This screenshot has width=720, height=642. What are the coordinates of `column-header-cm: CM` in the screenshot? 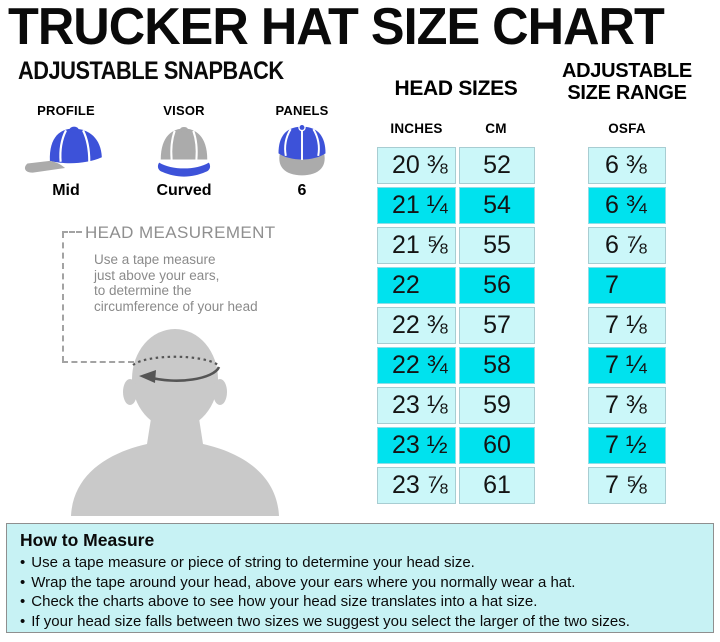 It's located at (496, 128).